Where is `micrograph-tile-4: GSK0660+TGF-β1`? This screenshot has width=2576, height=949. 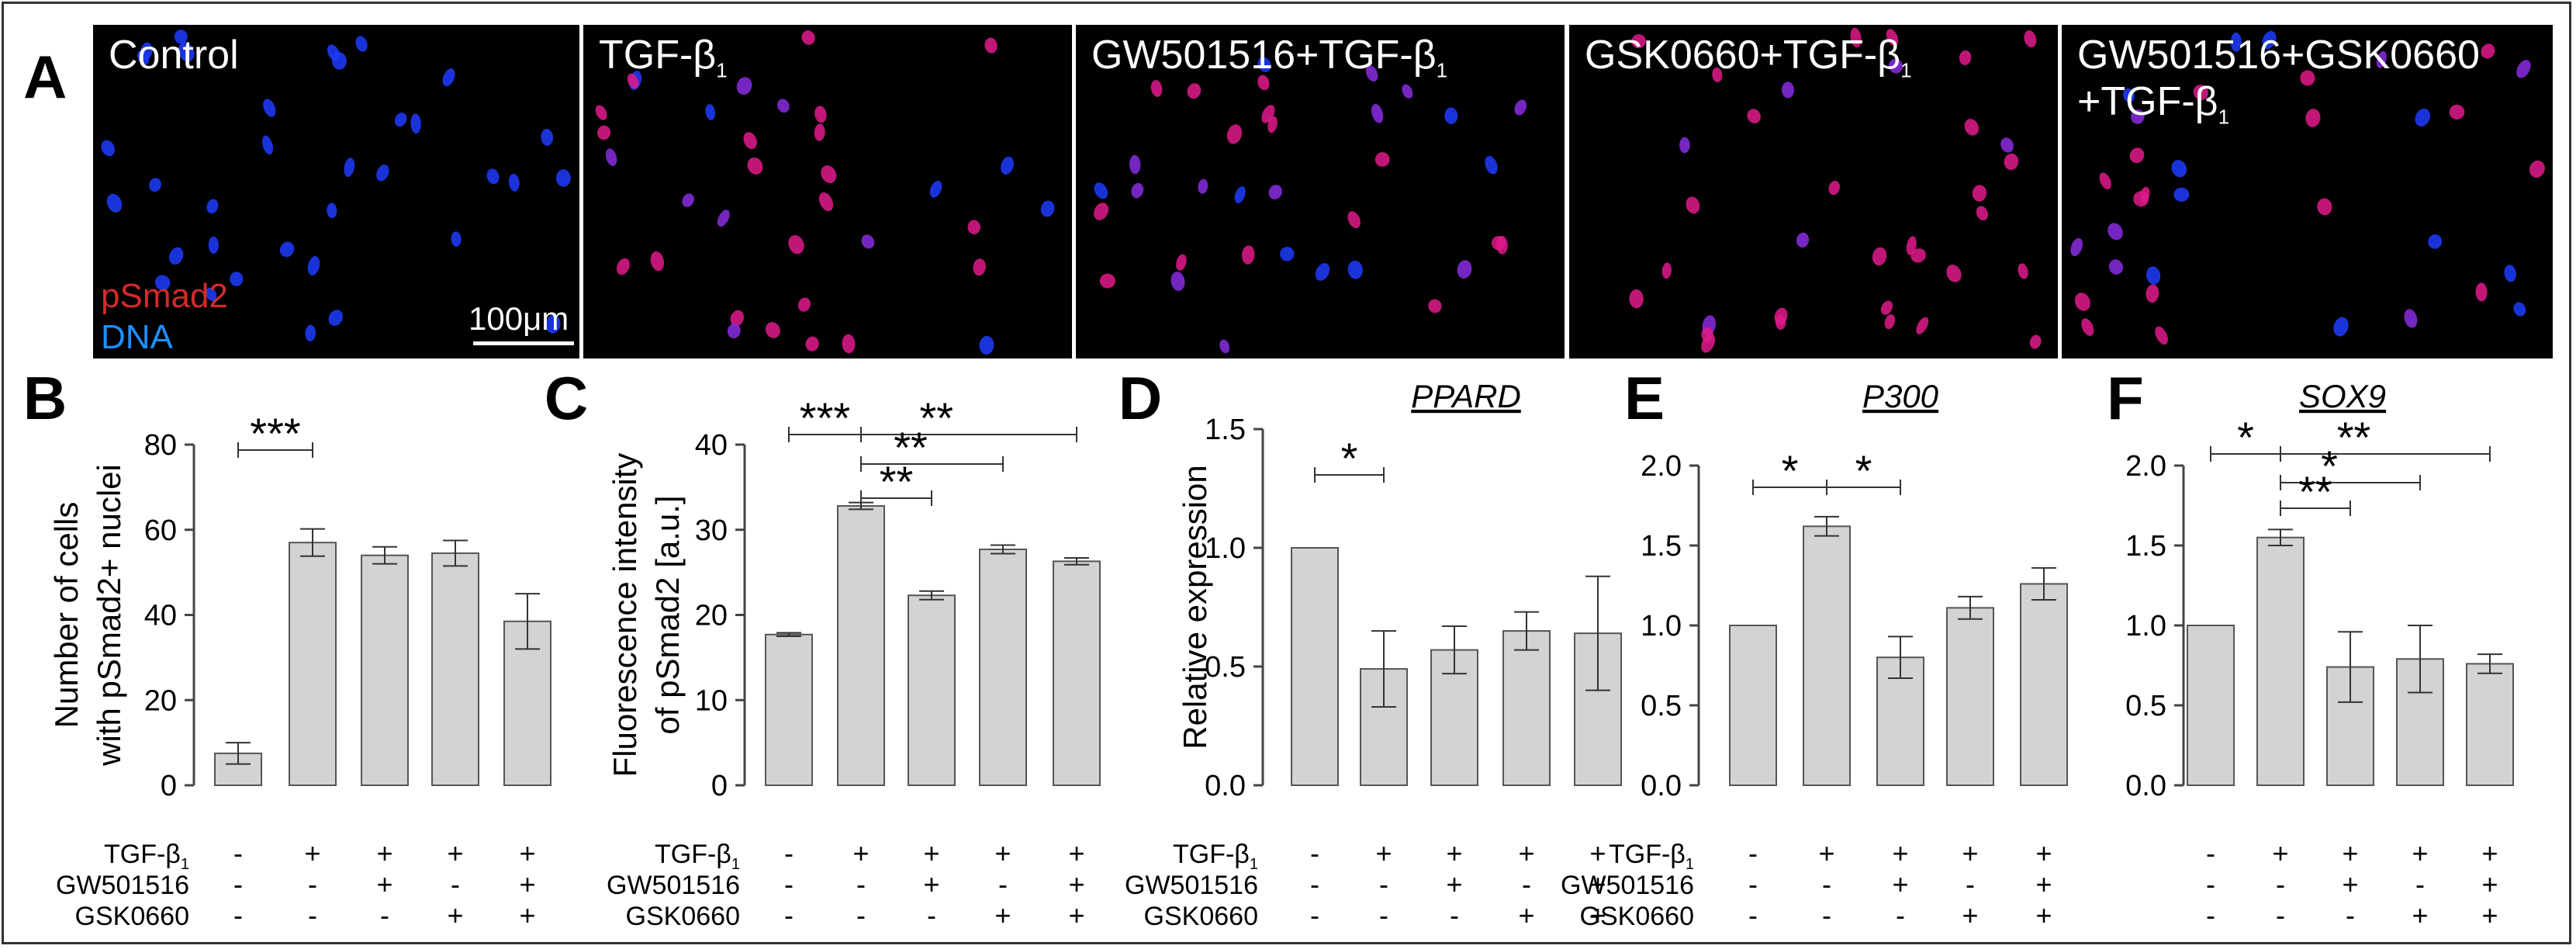
micrograph-tile-4: GSK0660+TGF-β1 is located at coordinates (1813, 191).